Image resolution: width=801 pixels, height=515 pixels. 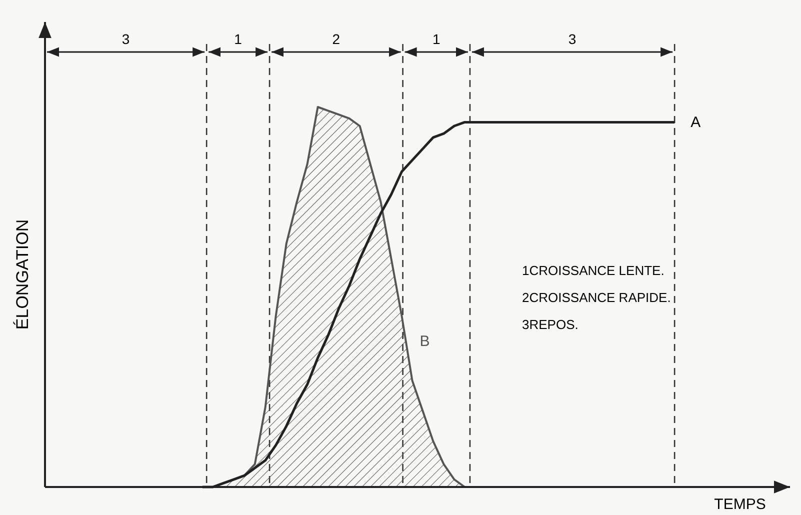 What do you see at coordinates (425, 341) in the screenshot?
I see `series-label: B` at bounding box center [425, 341].